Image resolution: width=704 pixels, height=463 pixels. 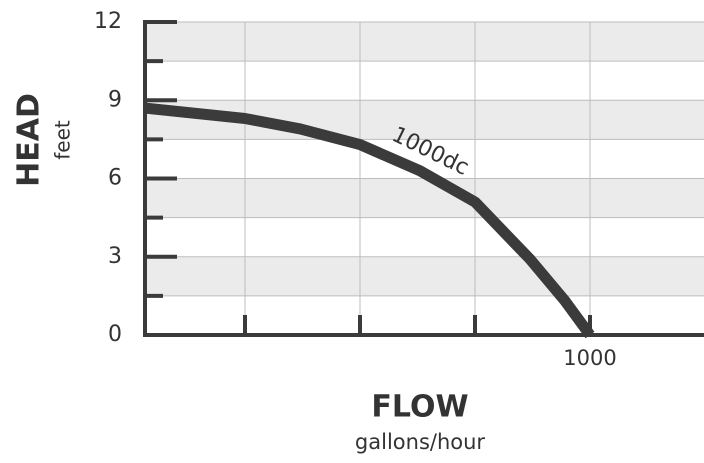 What do you see at coordinates (115, 256) in the screenshot?
I see `y-tick-label: 3` at bounding box center [115, 256].